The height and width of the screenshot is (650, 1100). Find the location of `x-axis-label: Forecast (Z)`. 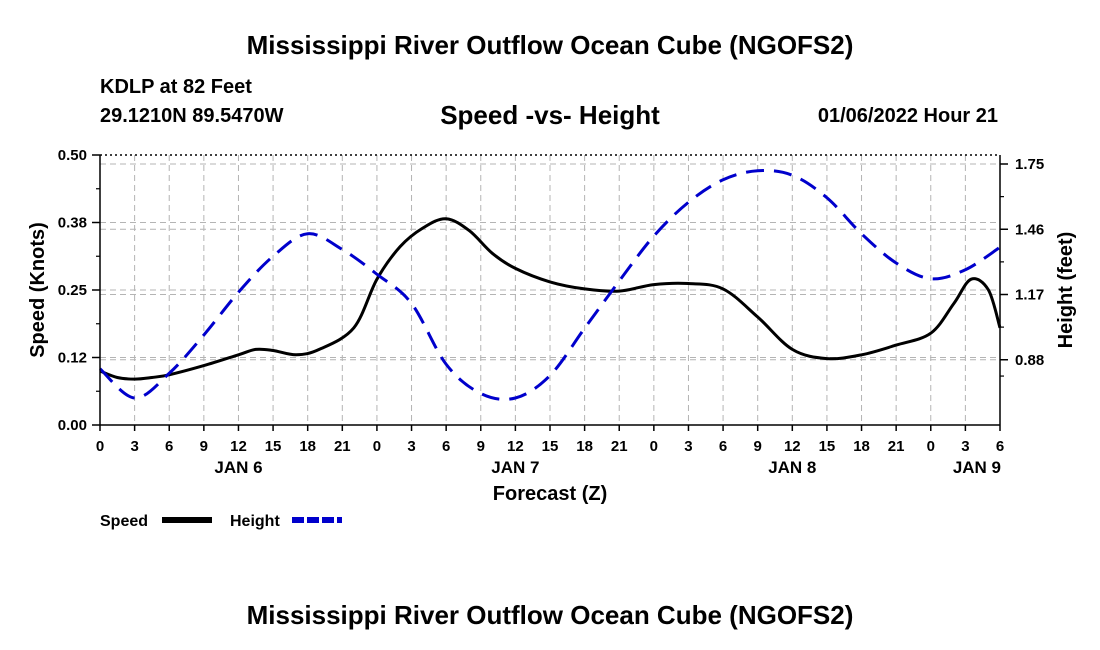

x-axis-label: Forecast (Z) is located at coordinates (550, 494).